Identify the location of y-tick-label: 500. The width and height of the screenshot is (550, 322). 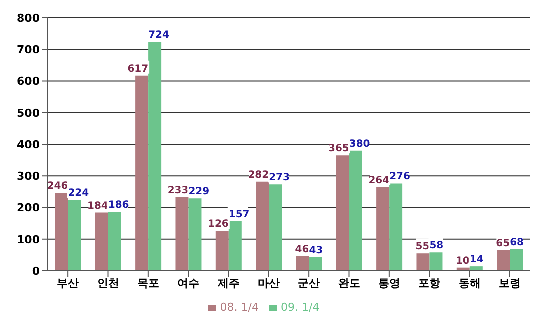
(28, 113).